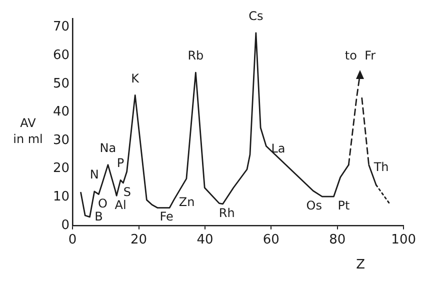  I want to click on annotation: Zn, so click(186, 202).